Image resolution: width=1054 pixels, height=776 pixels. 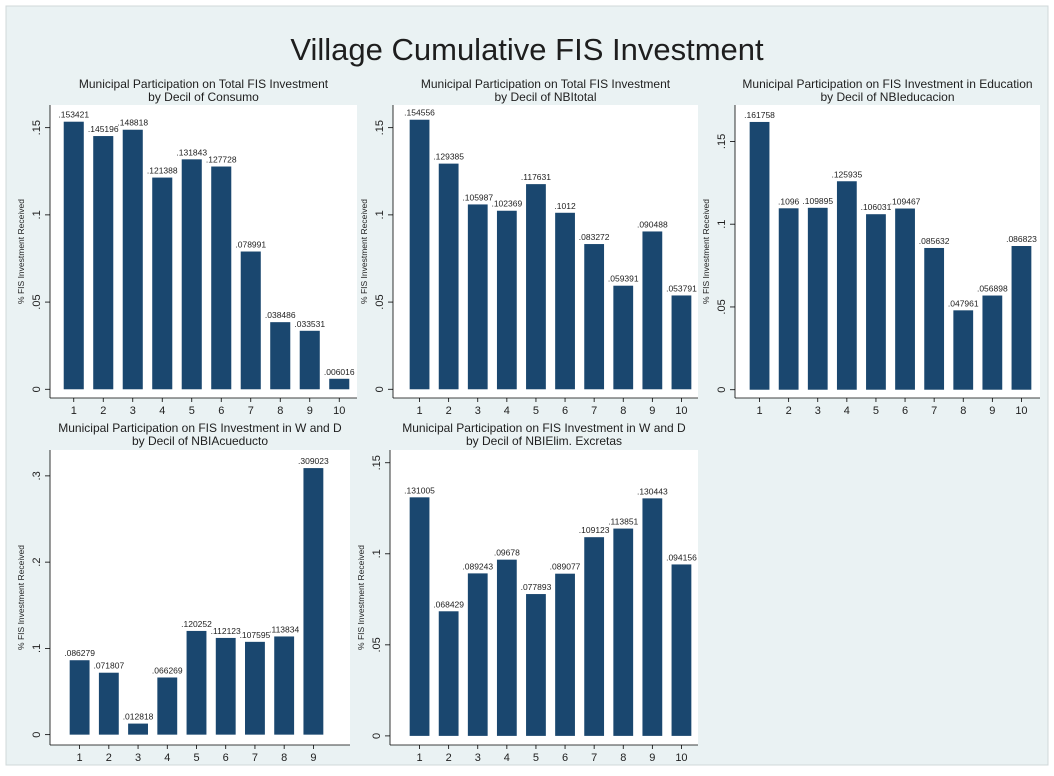 What do you see at coordinates (339, 372) in the screenshot?
I see `value-label: .006016` at bounding box center [339, 372].